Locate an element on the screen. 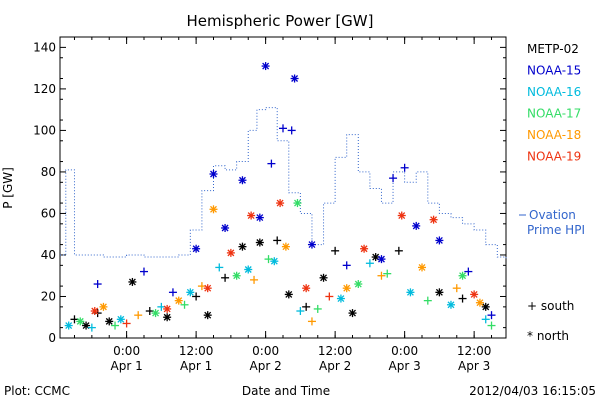  y-tick-label: 20 is located at coordinates (48, 296).